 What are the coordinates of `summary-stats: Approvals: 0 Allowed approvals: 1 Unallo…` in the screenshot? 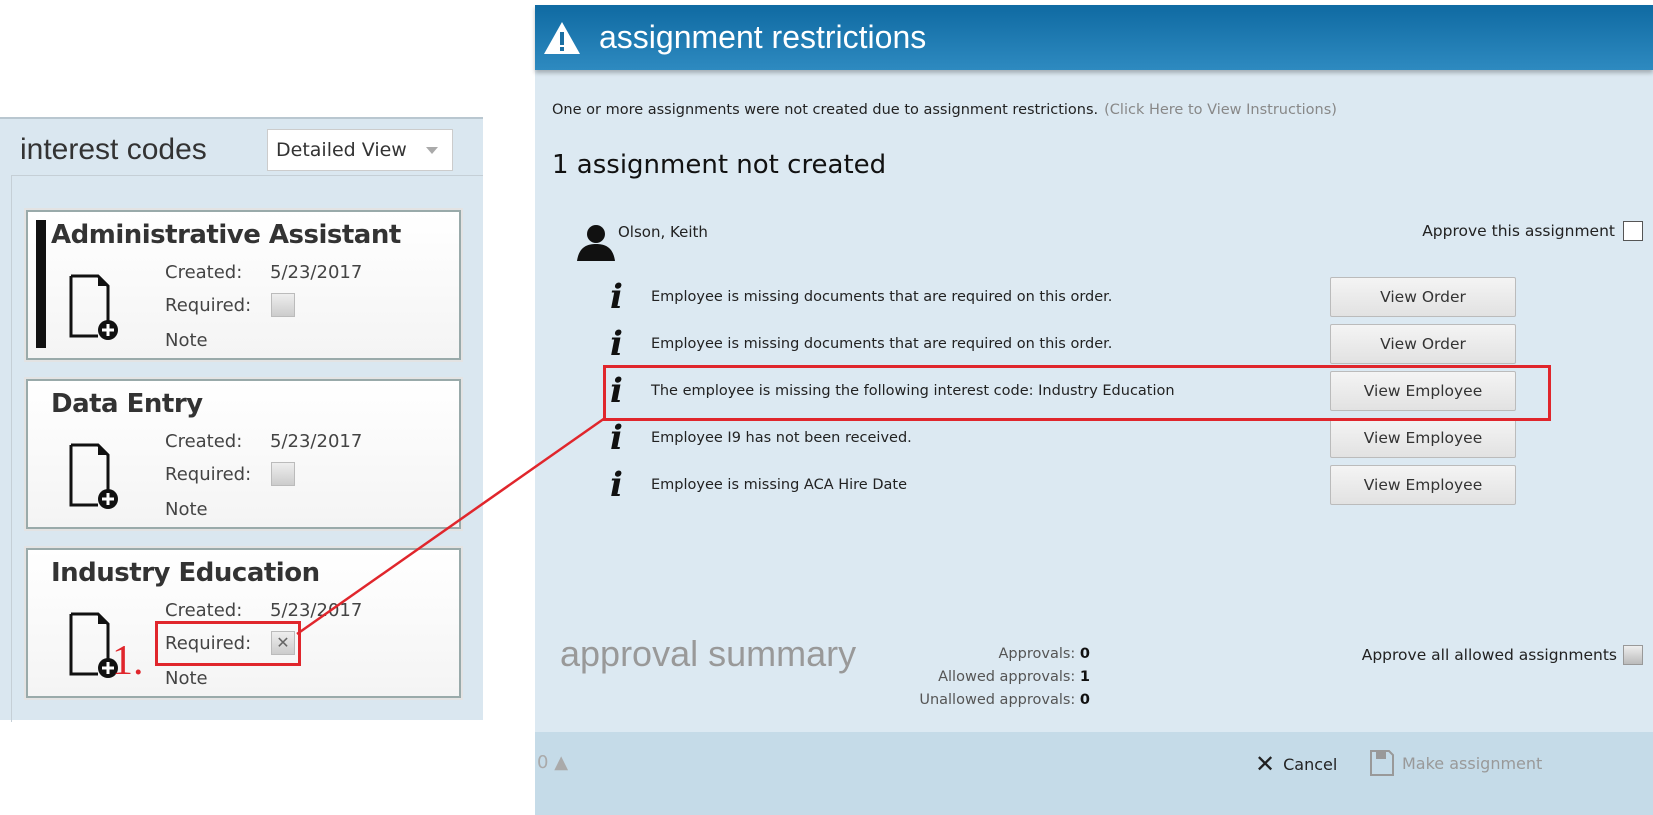 It's located at (977, 677).